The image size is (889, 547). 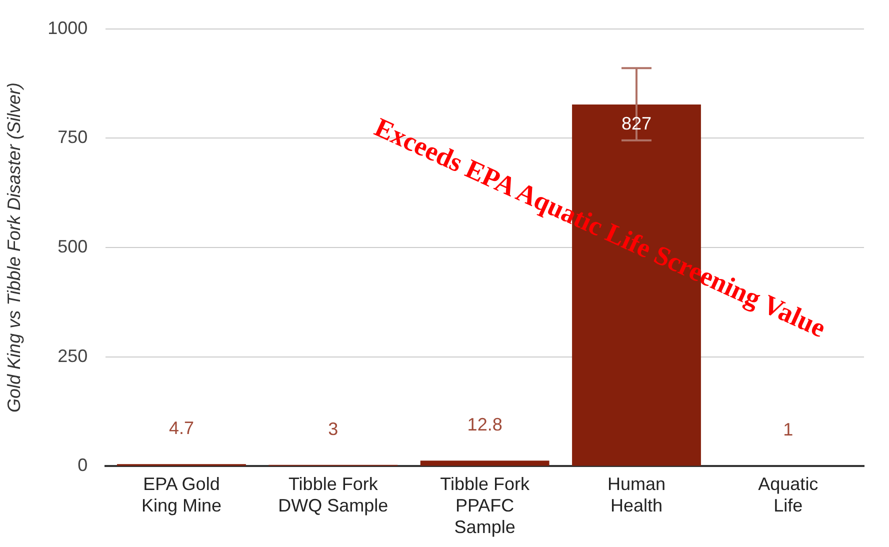 What do you see at coordinates (83, 465) in the screenshot?
I see `y-tick-label: 0` at bounding box center [83, 465].